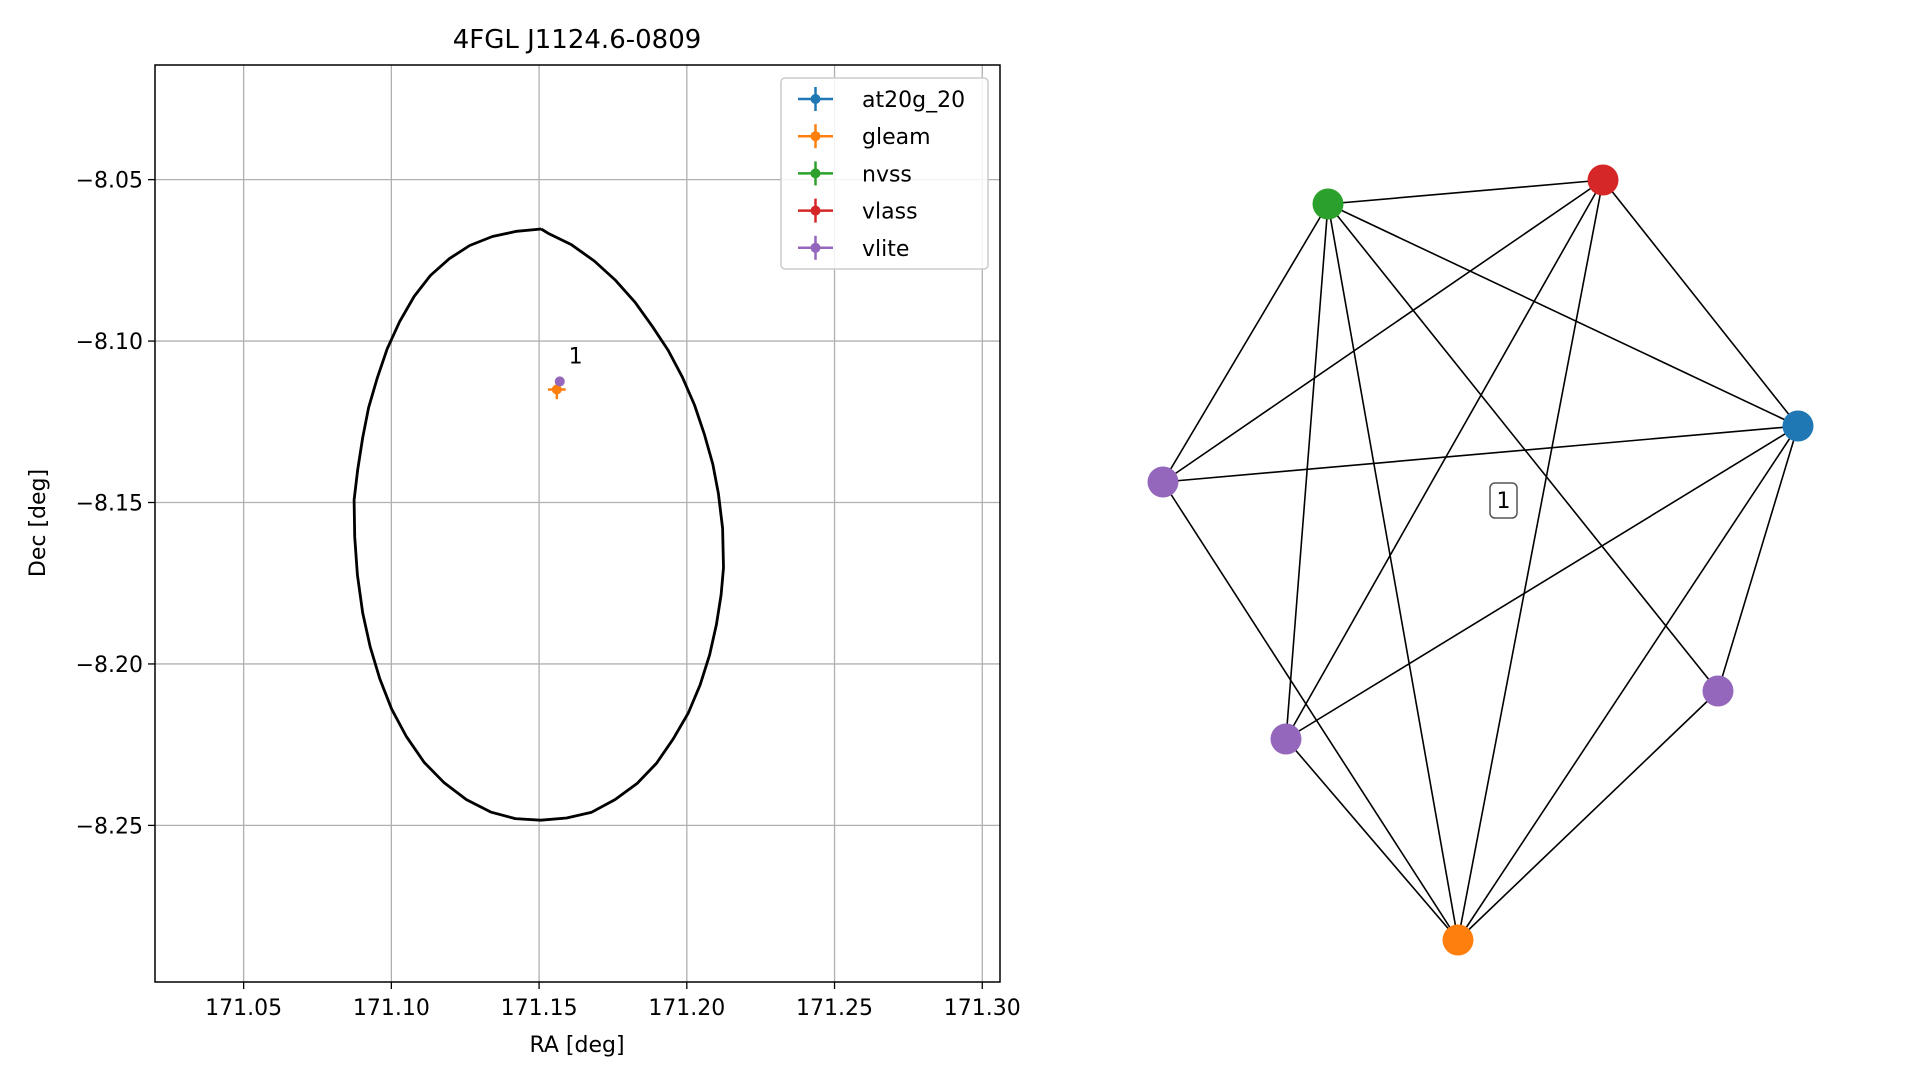  I want to click on y-tick-label: −8.25, so click(109, 826).